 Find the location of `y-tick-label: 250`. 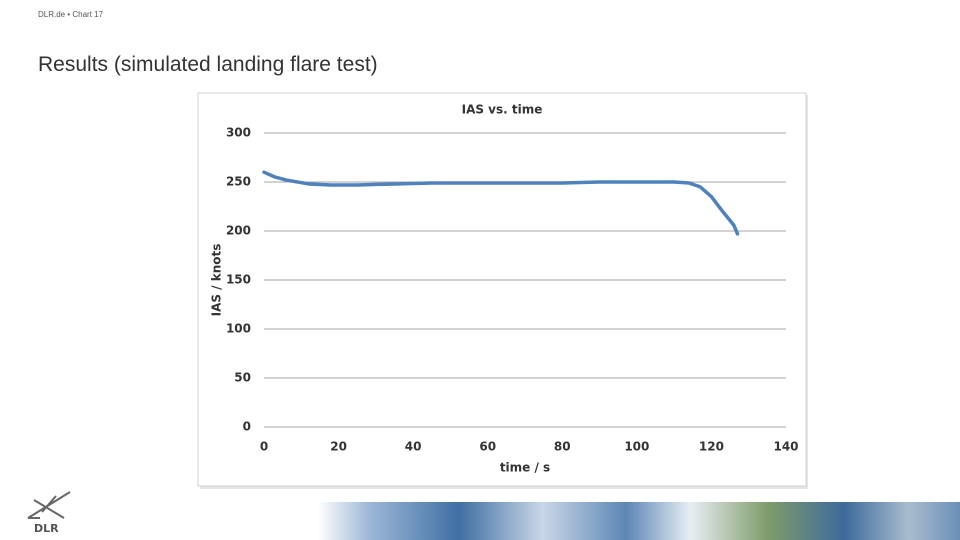

y-tick-label: 250 is located at coordinates (238, 182).